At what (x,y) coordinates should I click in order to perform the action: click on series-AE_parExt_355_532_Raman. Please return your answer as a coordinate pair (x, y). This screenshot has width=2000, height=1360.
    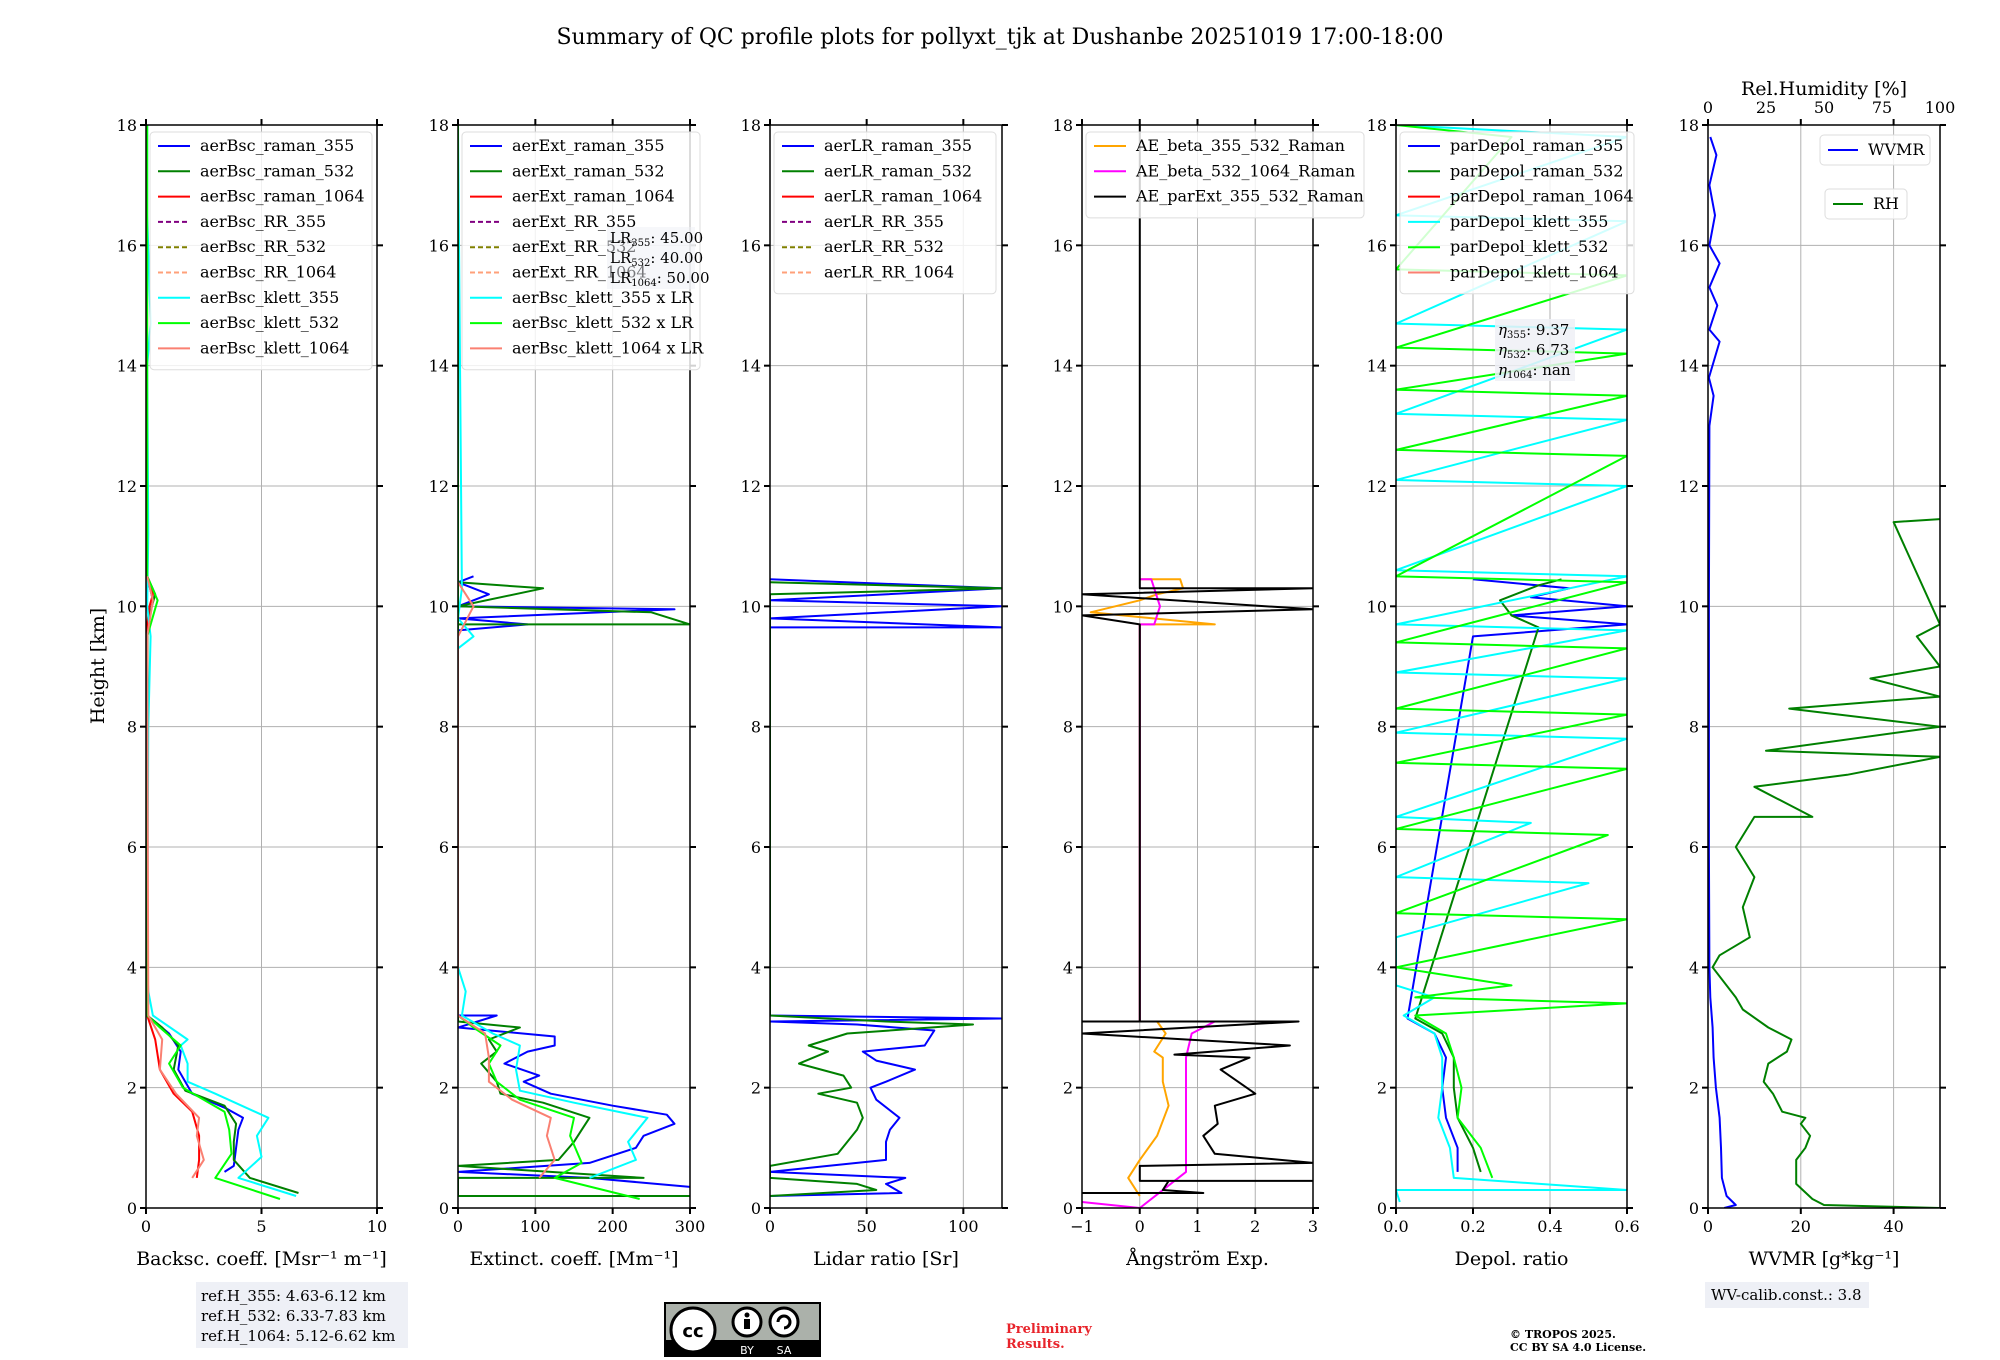
    Looking at the image, I should click on (1197, 659).